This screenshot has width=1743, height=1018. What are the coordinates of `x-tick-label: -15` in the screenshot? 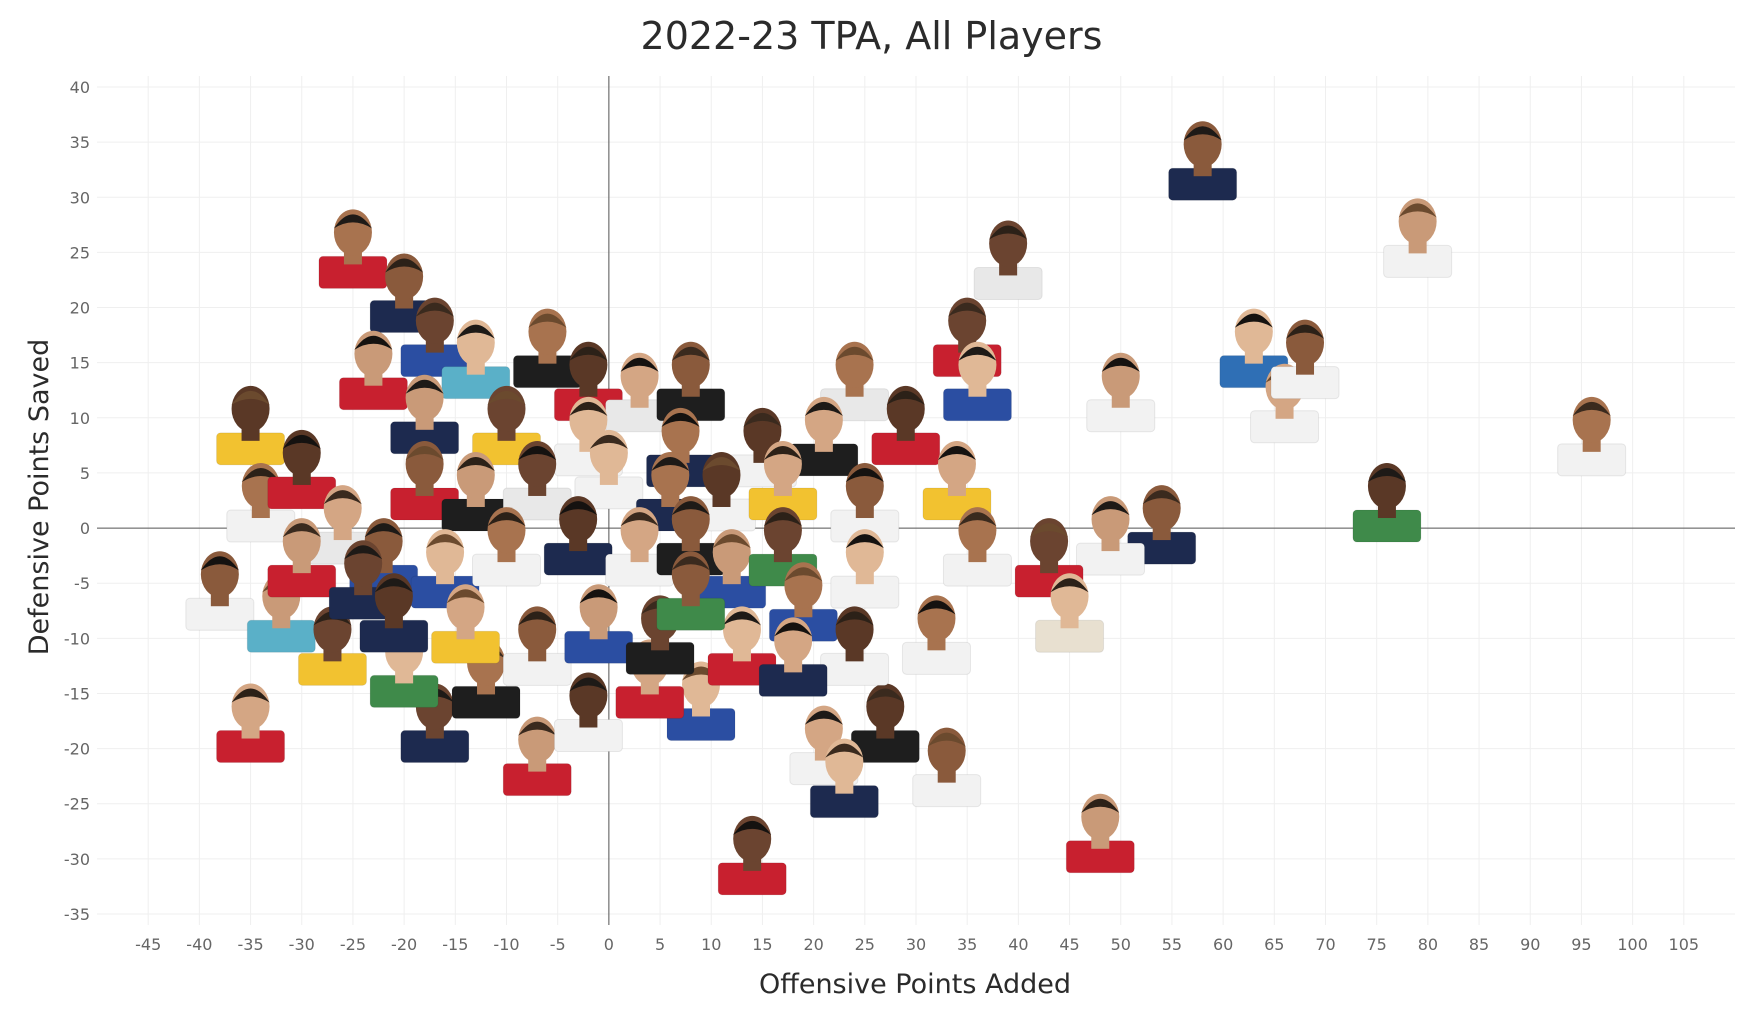 It's located at (455, 944).